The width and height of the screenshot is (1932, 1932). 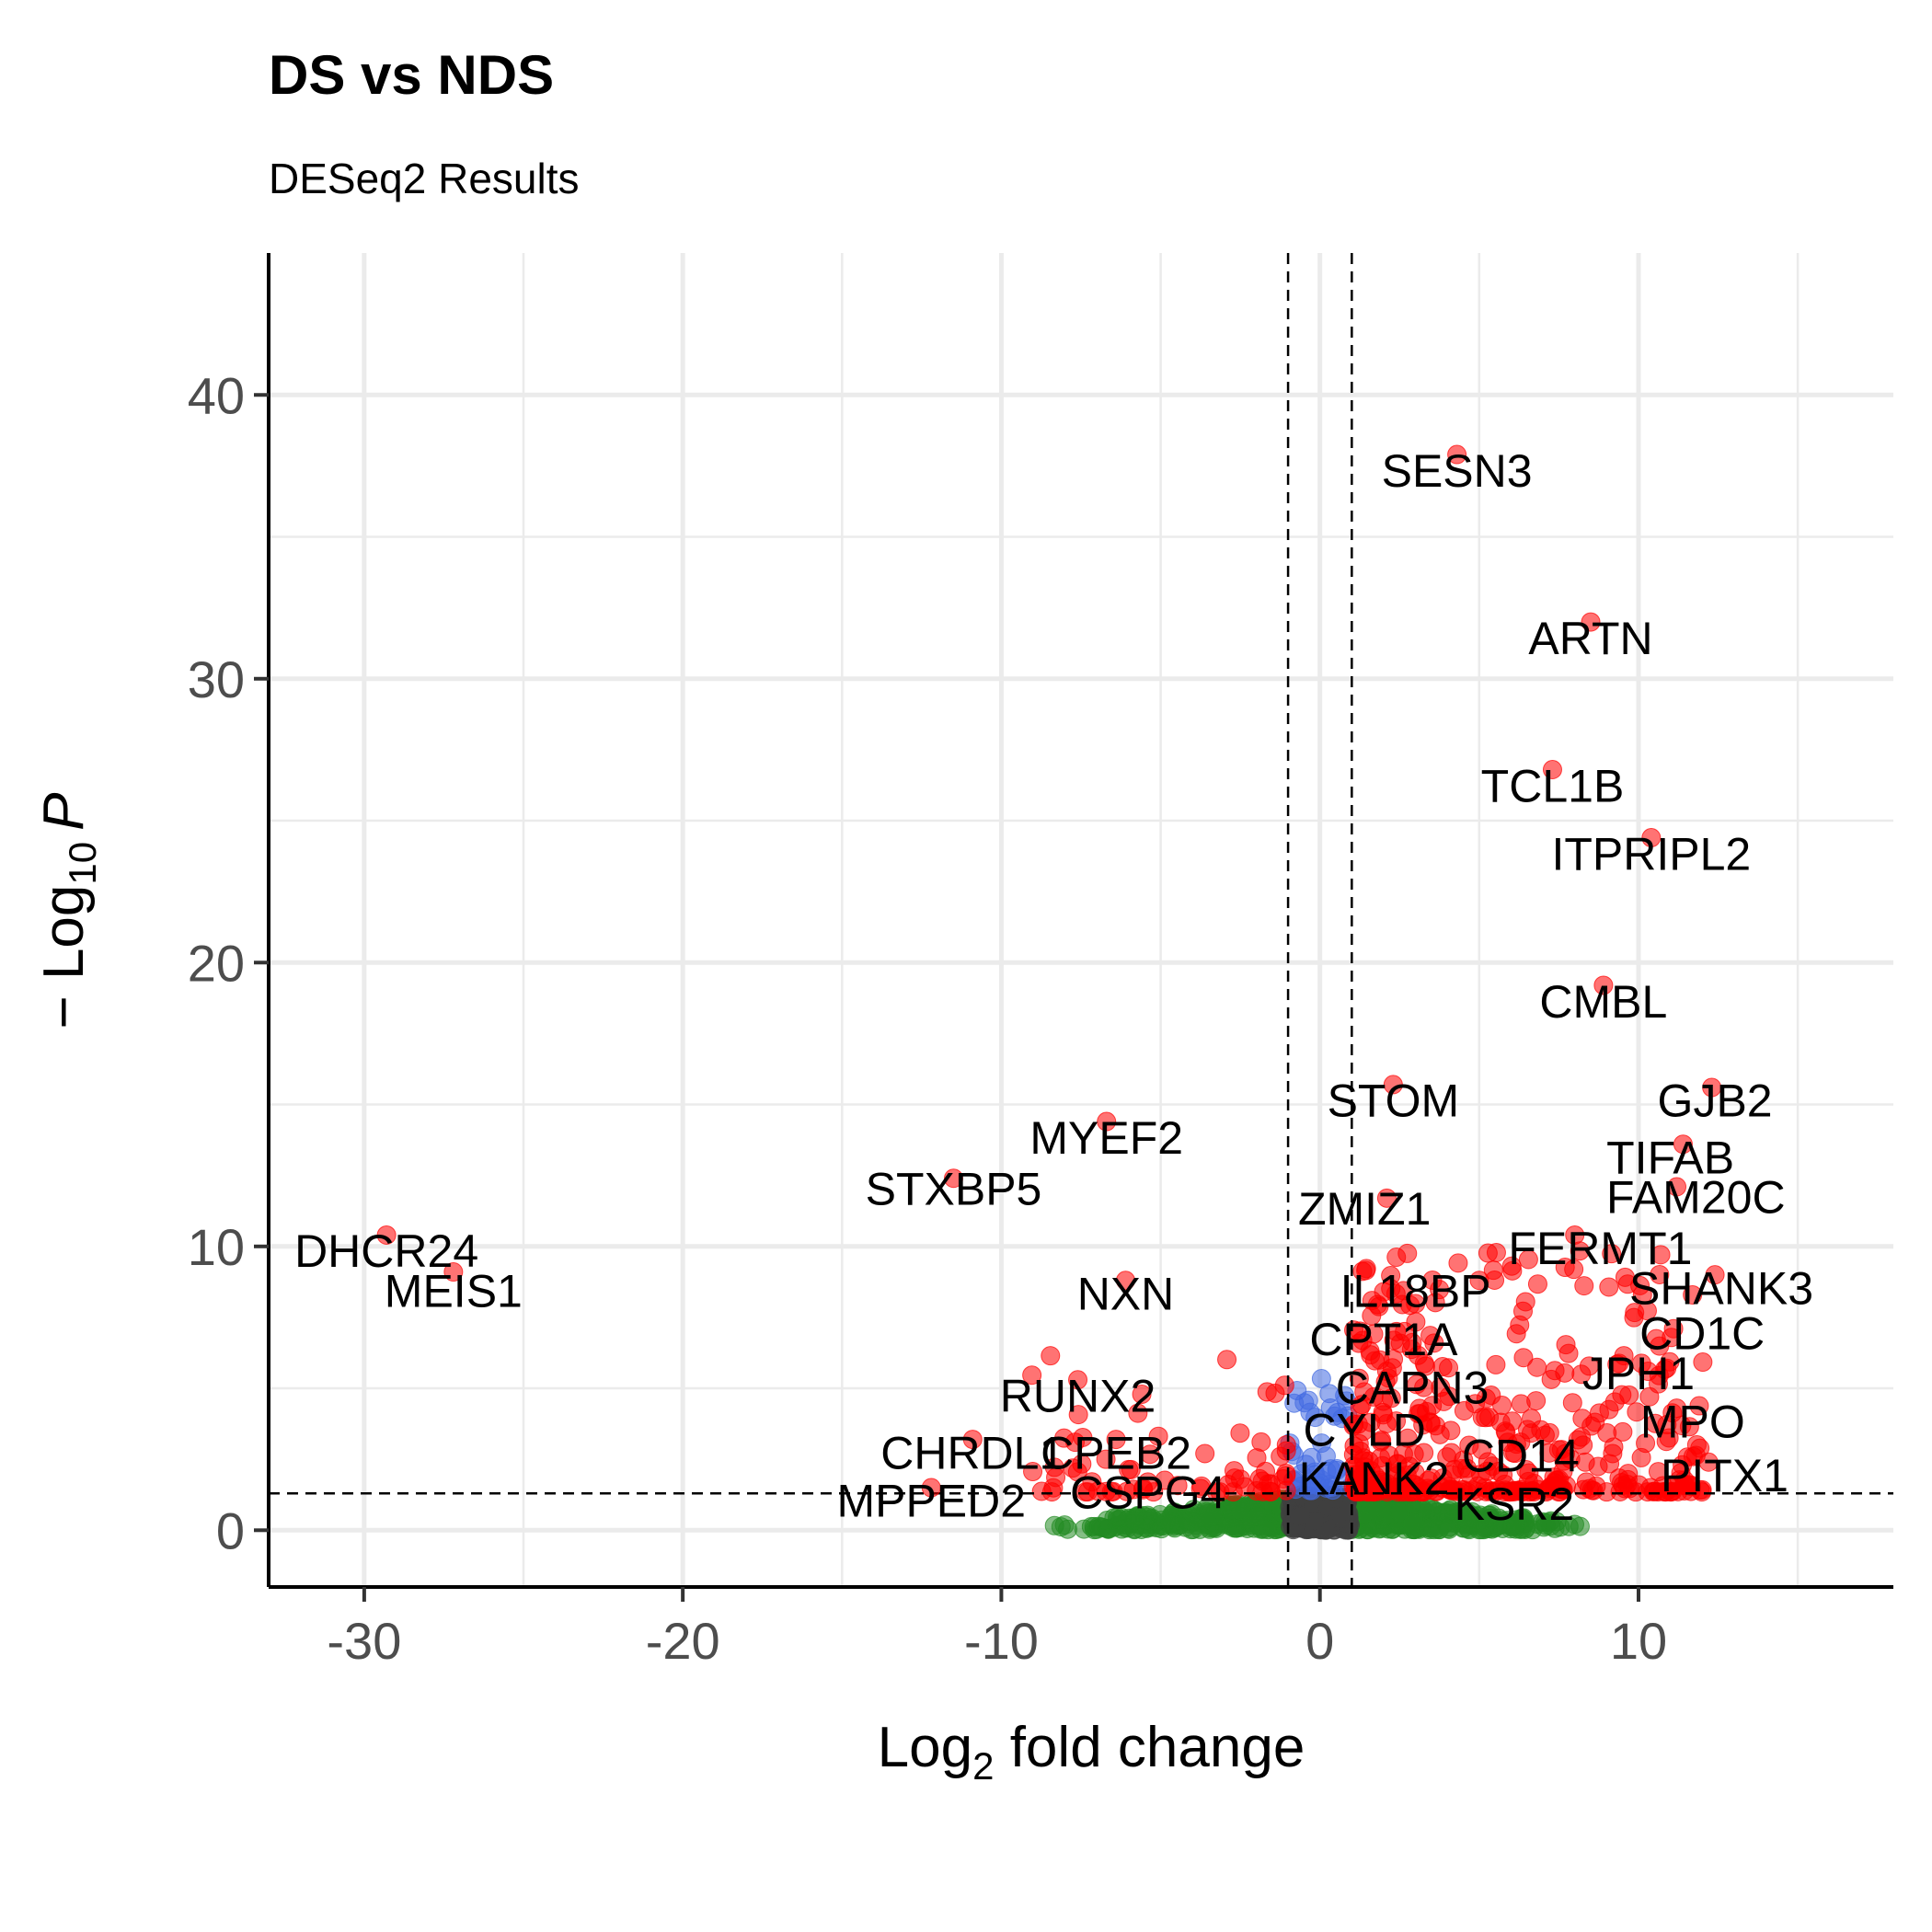 What do you see at coordinates (1457, 471) in the screenshot?
I see `gene-label: SESN3` at bounding box center [1457, 471].